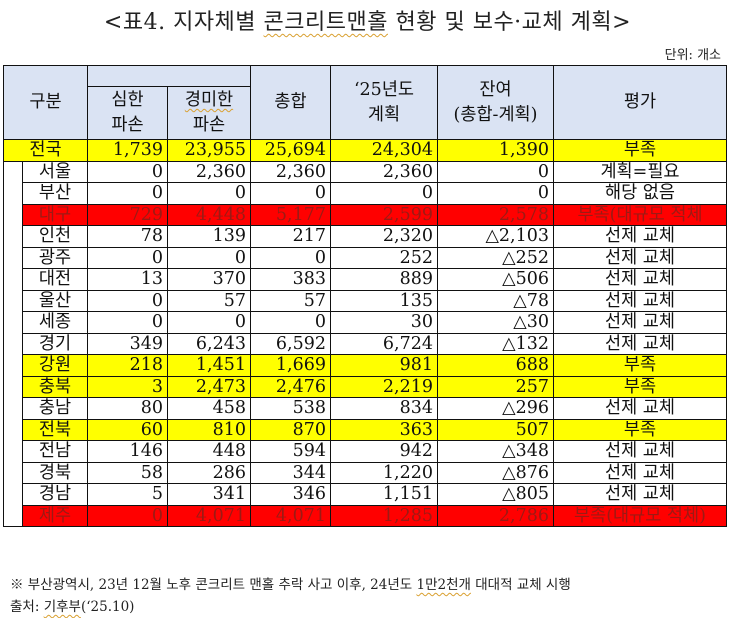  What do you see at coordinates (209, 125) in the screenshot?
I see `header-minor-line2: 파손` at bounding box center [209, 125].